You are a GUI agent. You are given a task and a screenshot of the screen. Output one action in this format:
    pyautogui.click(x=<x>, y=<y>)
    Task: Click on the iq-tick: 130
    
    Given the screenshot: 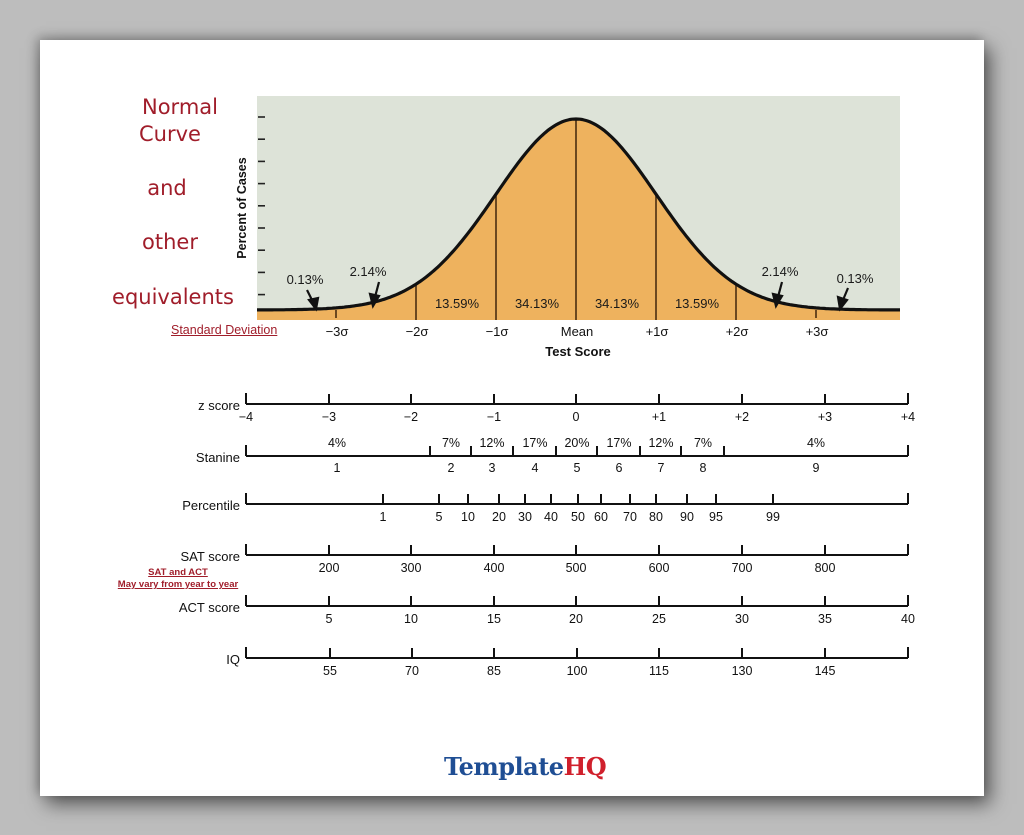 What is the action you would take?
    pyautogui.click(x=742, y=671)
    